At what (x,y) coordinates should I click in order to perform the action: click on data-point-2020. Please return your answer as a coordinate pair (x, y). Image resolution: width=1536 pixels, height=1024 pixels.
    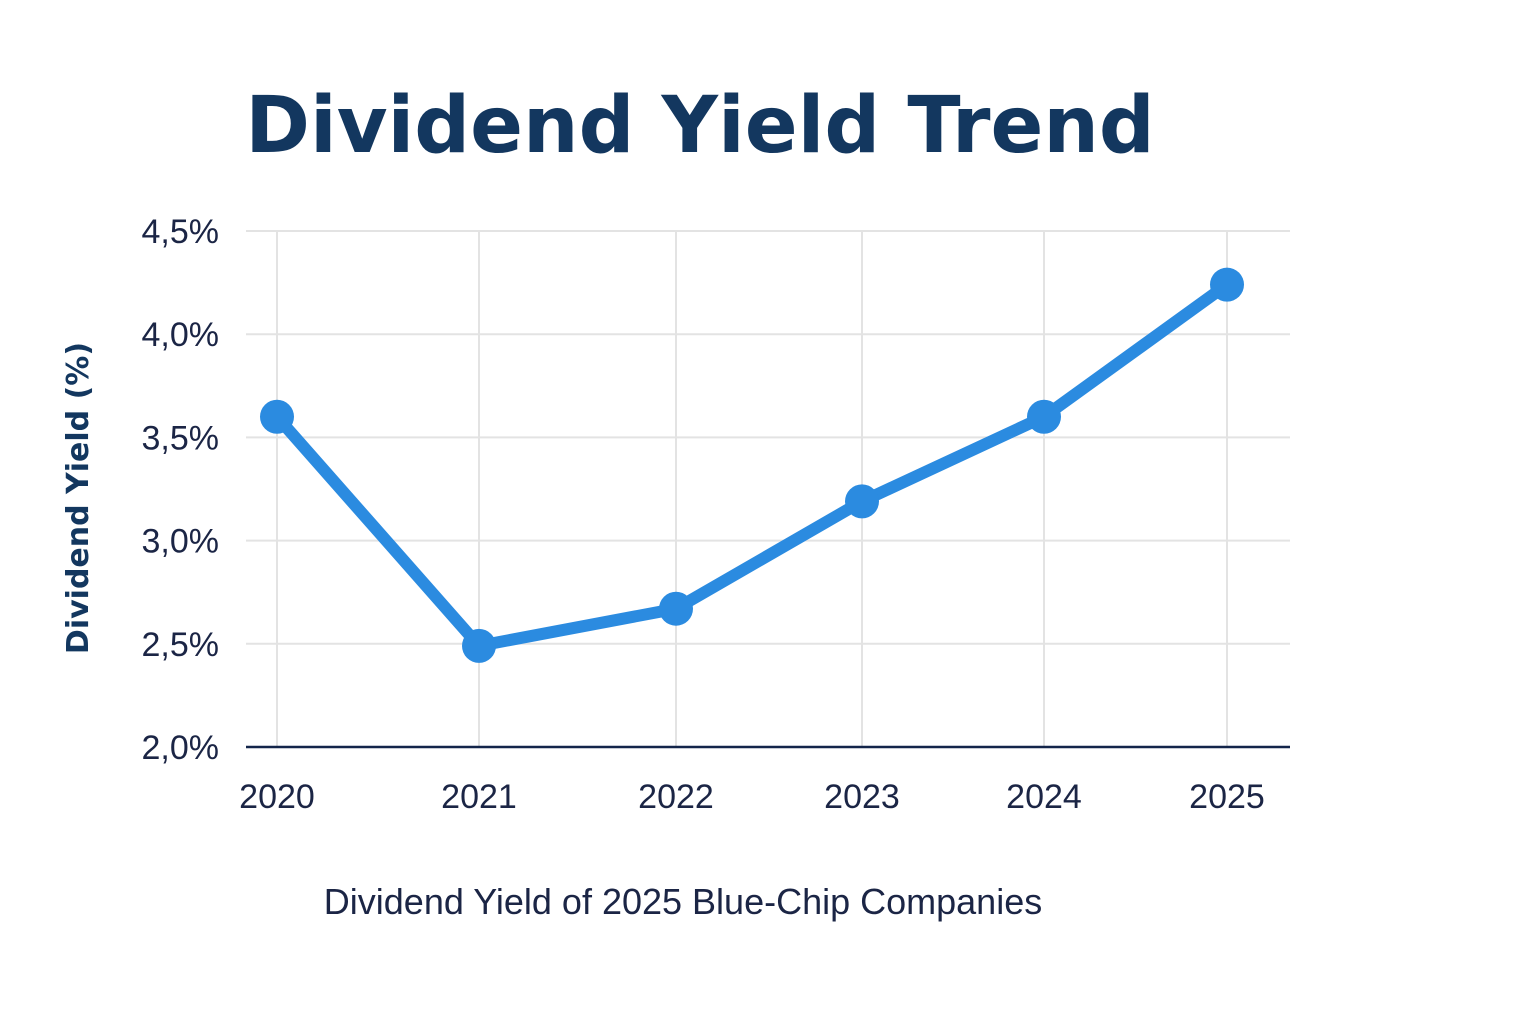
    Looking at the image, I should click on (277, 416).